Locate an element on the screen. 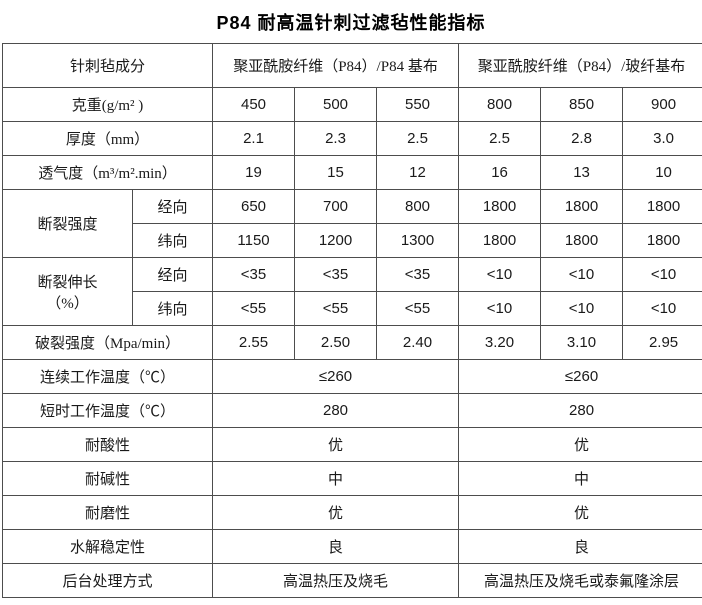 This screenshot has width=702, height=605. value-cell: 10 is located at coordinates (662, 172).